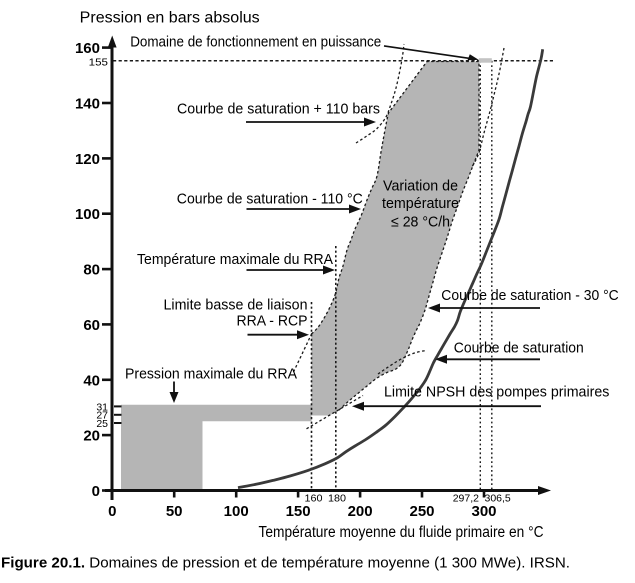 The height and width of the screenshot is (583, 635). What do you see at coordinates (174, 511) in the screenshot?
I see `svg-text: 50` at bounding box center [174, 511].